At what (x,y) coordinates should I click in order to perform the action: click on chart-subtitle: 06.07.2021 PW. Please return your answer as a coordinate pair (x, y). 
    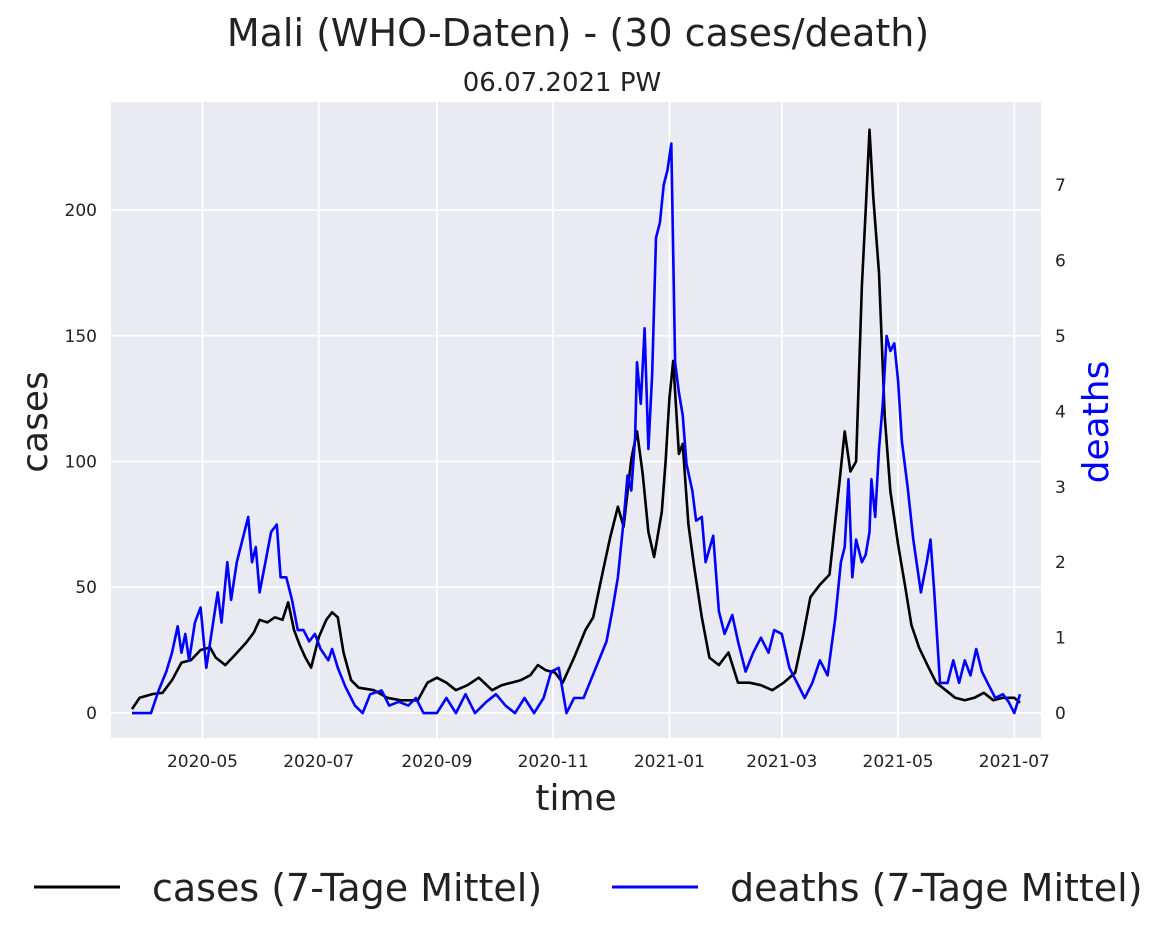
    Looking at the image, I should click on (562, 83).